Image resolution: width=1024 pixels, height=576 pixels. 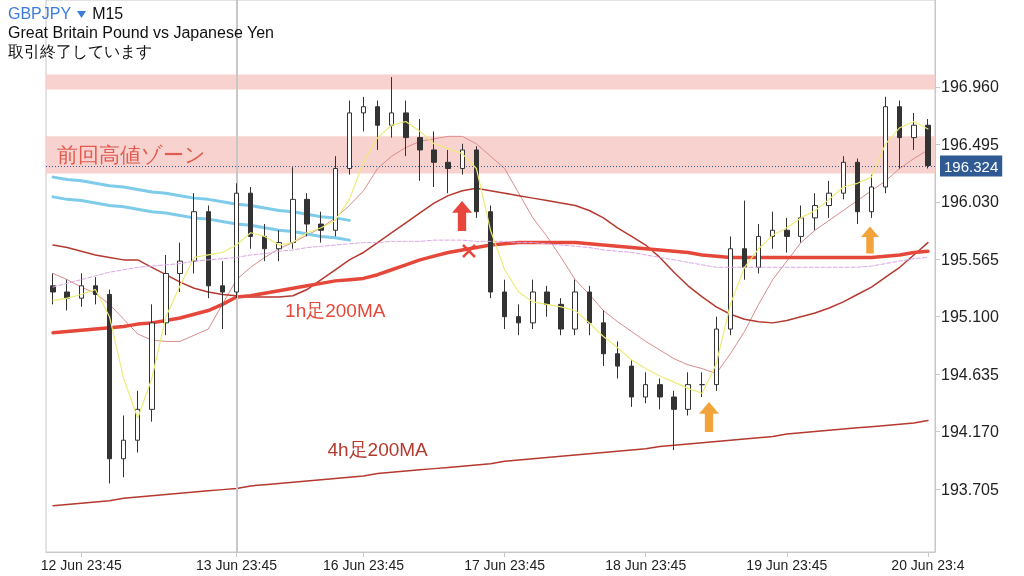 I want to click on y-tick-label: 196.960, so click(x=970, y=87).